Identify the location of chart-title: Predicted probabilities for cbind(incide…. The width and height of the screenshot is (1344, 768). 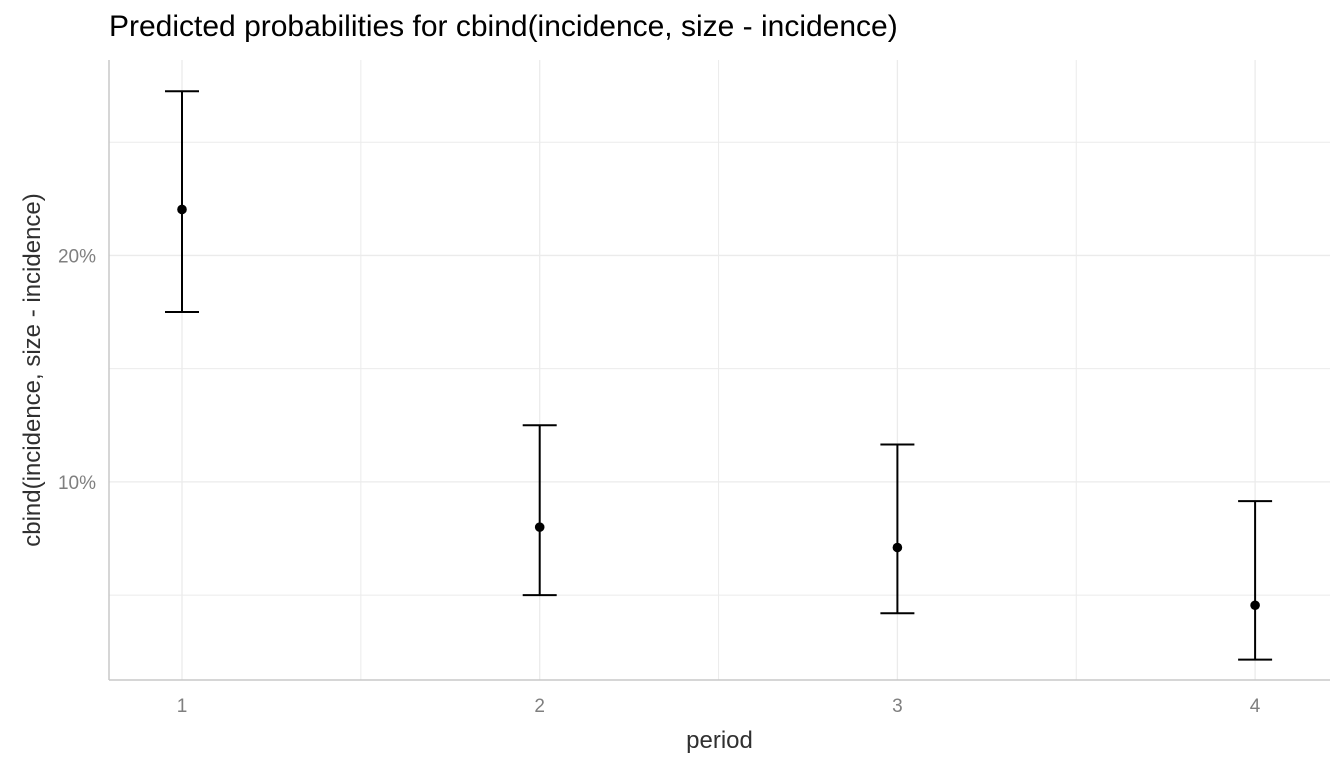
(503, 26).